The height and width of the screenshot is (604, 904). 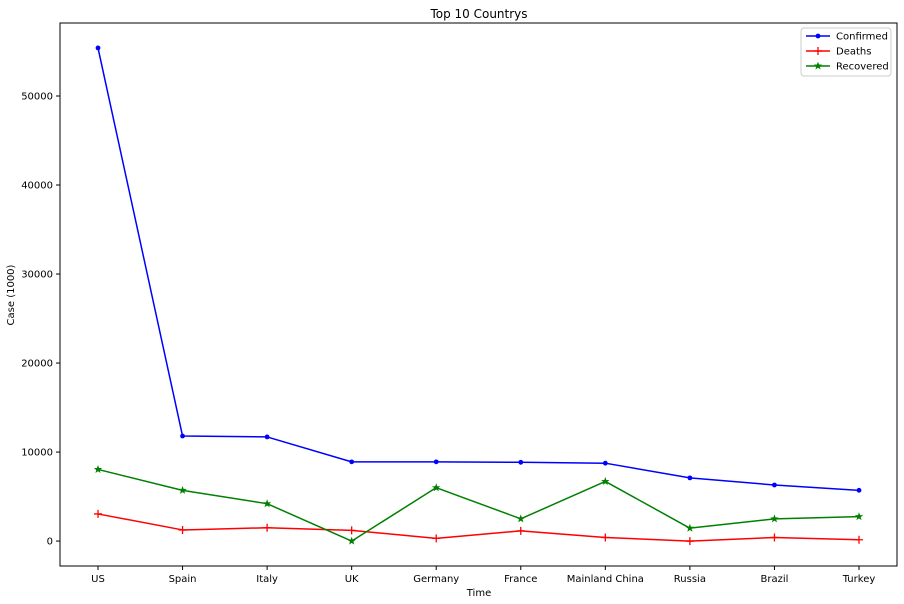 I want to click on legend-marker-recovered, so click(x=818, y=65).